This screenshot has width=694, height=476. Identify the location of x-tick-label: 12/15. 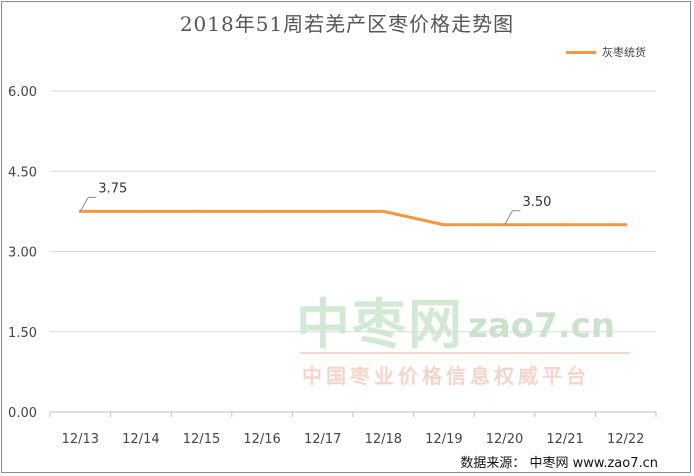
(201, 439).